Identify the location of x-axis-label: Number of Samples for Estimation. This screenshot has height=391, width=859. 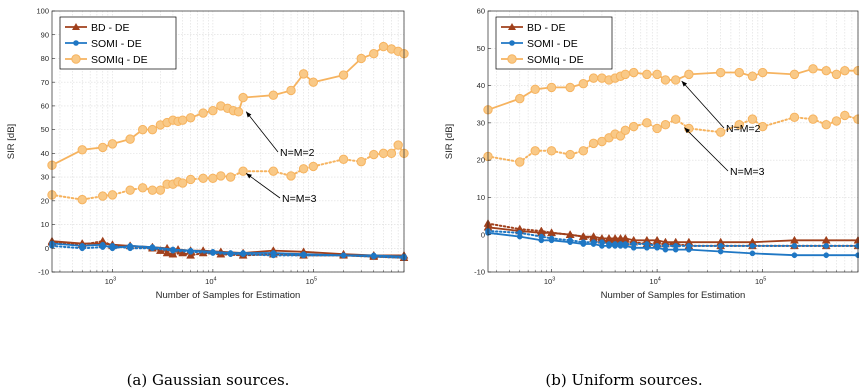
(673, 295).